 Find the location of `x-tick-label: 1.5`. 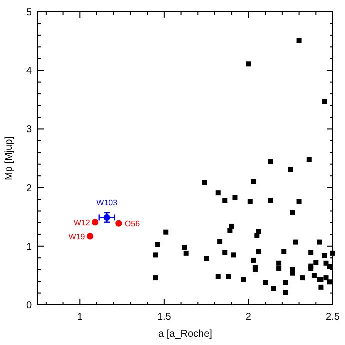

x-tick-label: 1.5 is located at coordinates (164, 317).